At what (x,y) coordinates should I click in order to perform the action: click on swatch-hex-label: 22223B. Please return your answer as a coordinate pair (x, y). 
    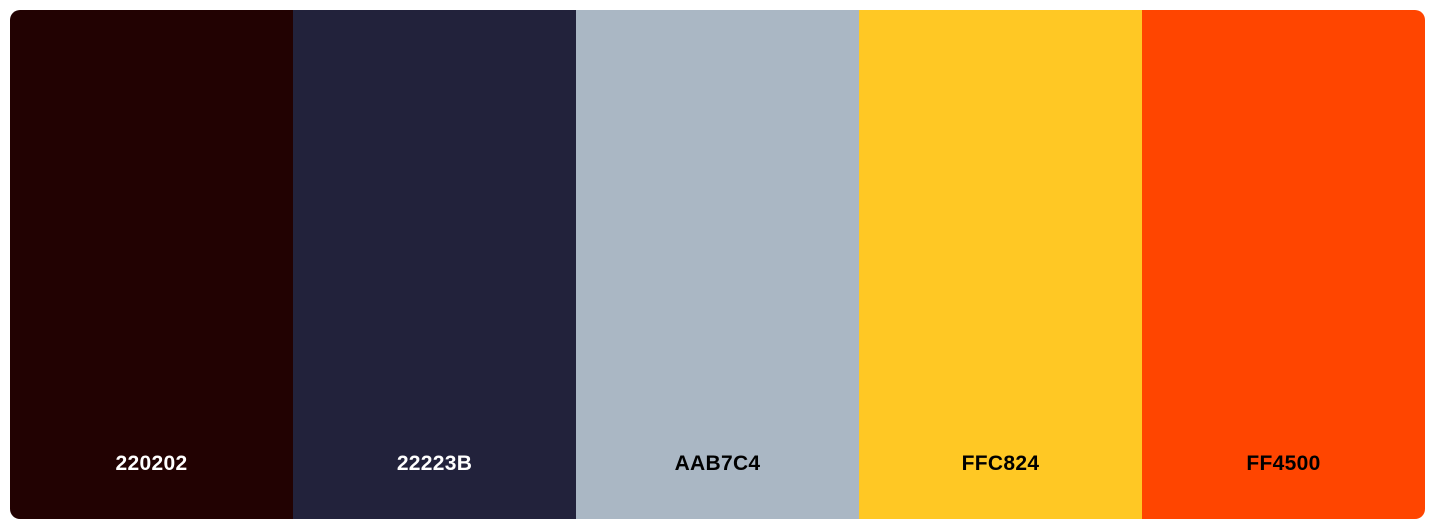
    Looking at the image, I should click on (434, 463).